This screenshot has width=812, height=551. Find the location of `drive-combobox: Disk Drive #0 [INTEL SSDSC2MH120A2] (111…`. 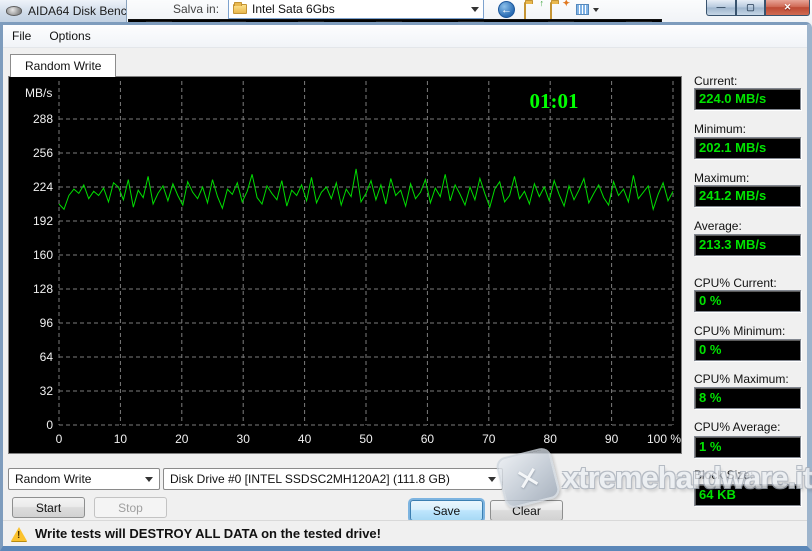

drive-combobox: Disk Drive #0 [INTEL SSDSC2MH120A2] (111… is located at coordinates (333, 479).